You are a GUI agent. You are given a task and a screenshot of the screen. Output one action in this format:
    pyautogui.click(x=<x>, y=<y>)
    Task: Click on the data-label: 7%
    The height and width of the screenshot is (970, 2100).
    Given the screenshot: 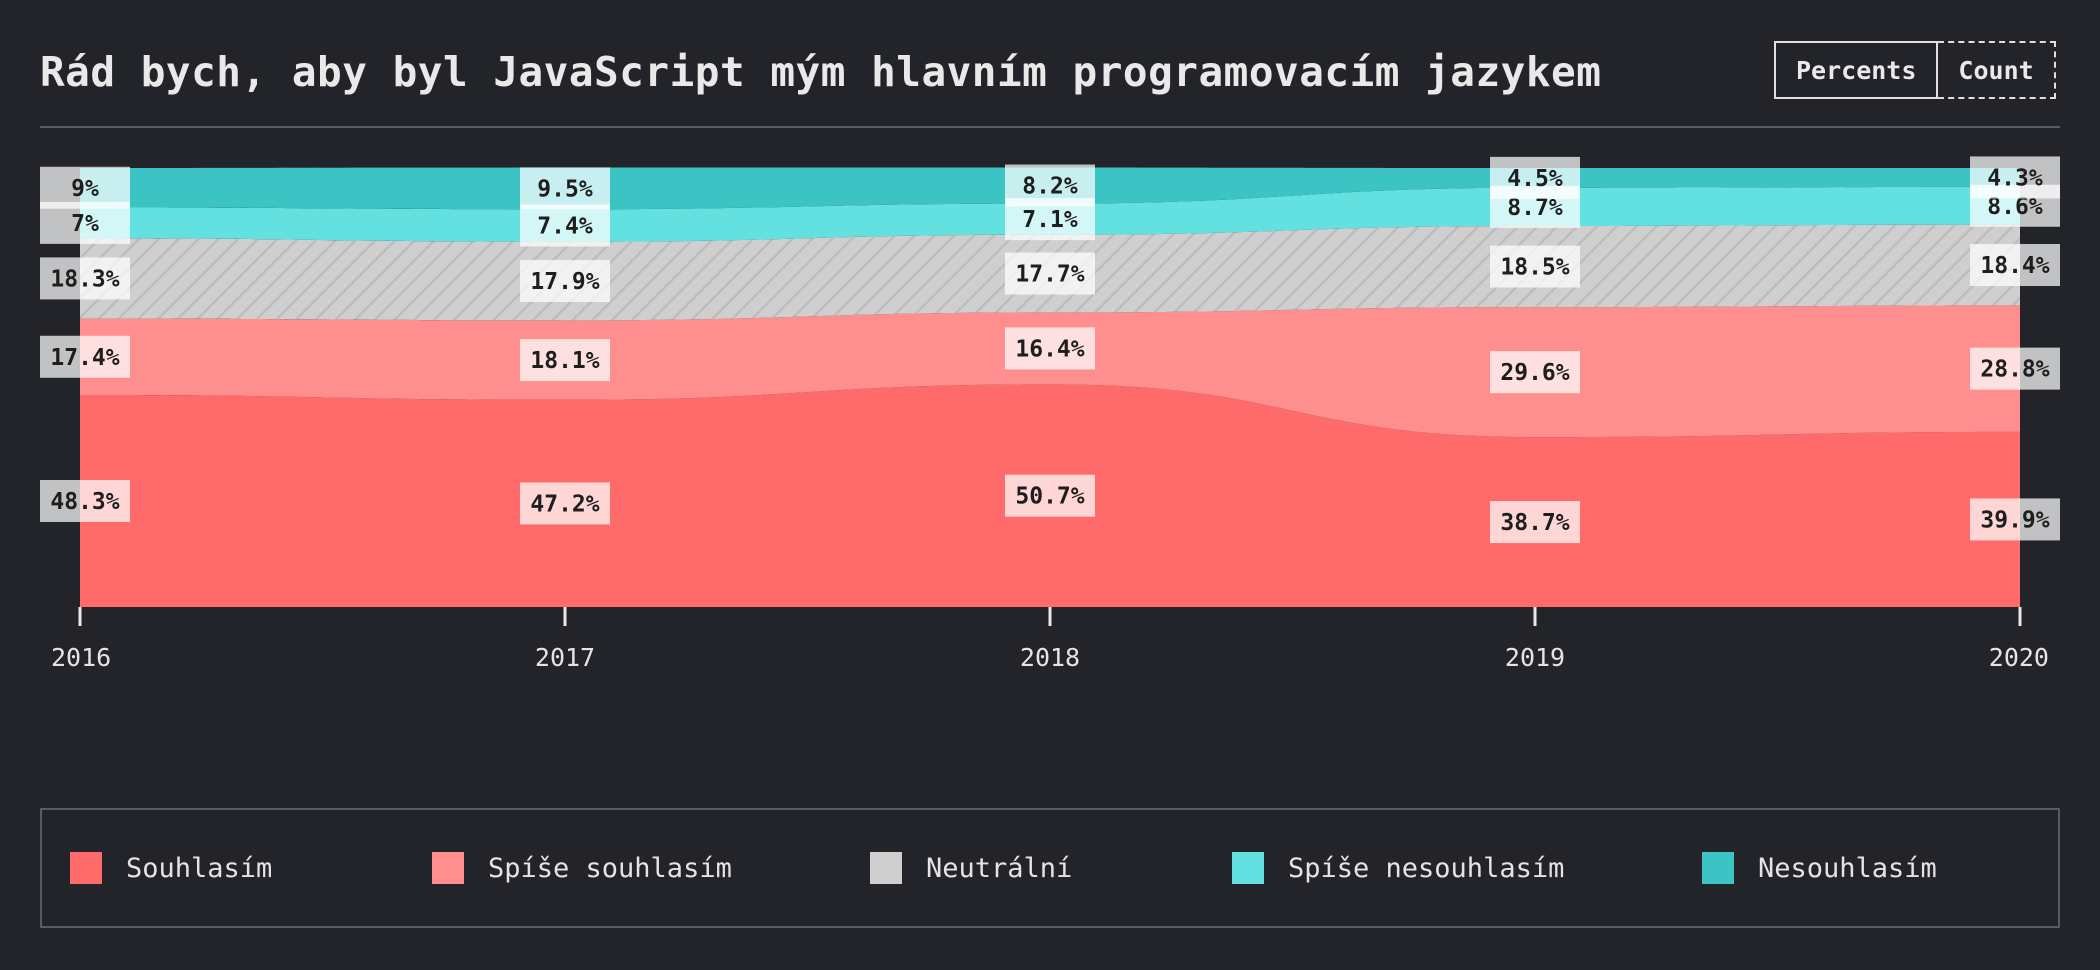 What is the action you would take?
    pyautogui.click(x=85, y=222)
    